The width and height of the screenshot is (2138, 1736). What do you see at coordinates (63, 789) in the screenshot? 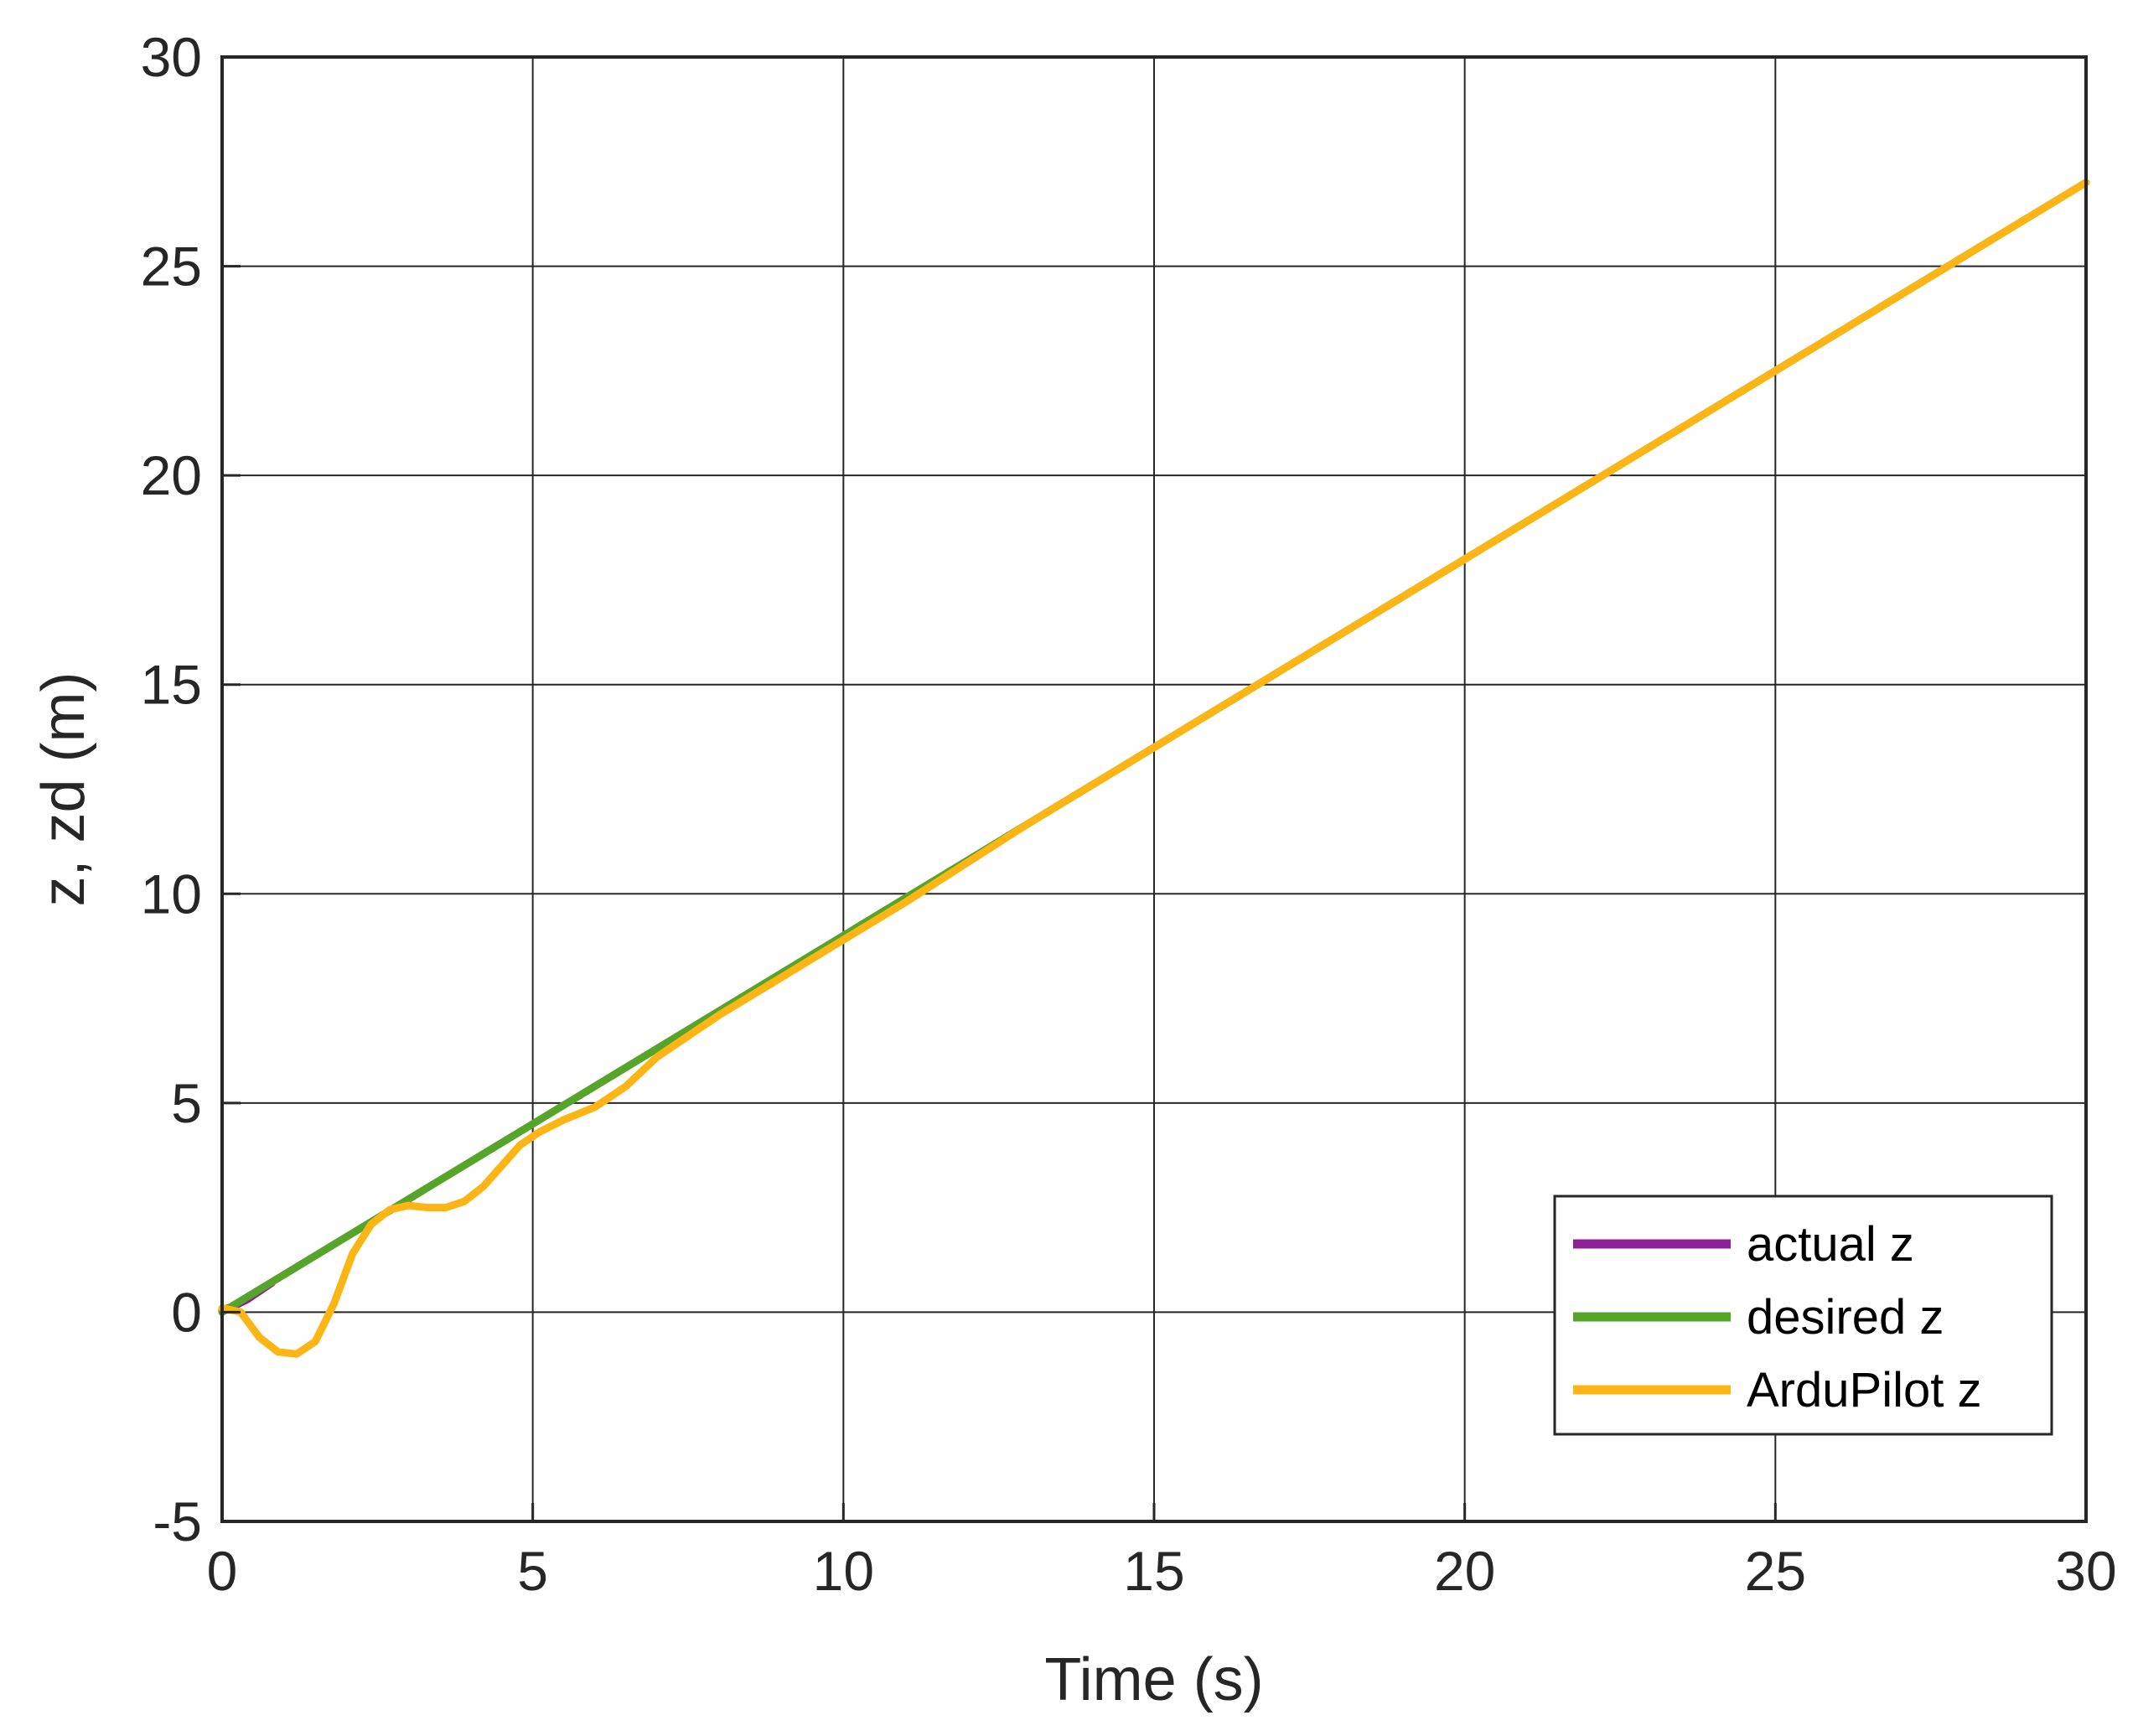
I see `y-axis-label: z, zd (m)` at bounding box center [63, 789].